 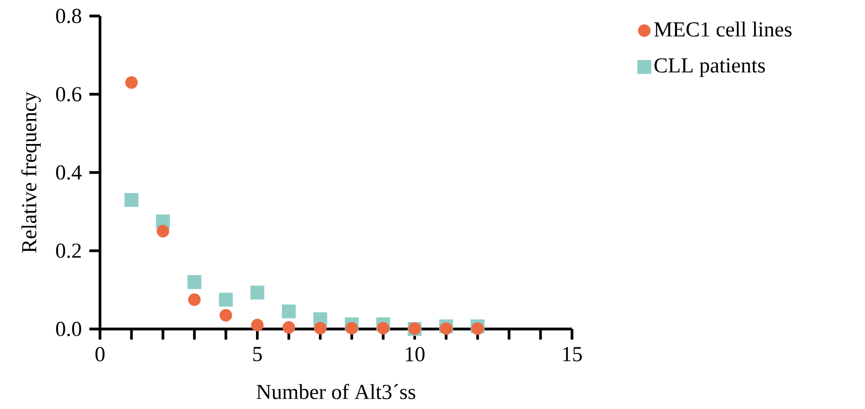 What do you see at coordinates (336, 392) in the screenshot?
I see `x-axis-title: Number of Alt3´ss` at bounding box center [336, 392].